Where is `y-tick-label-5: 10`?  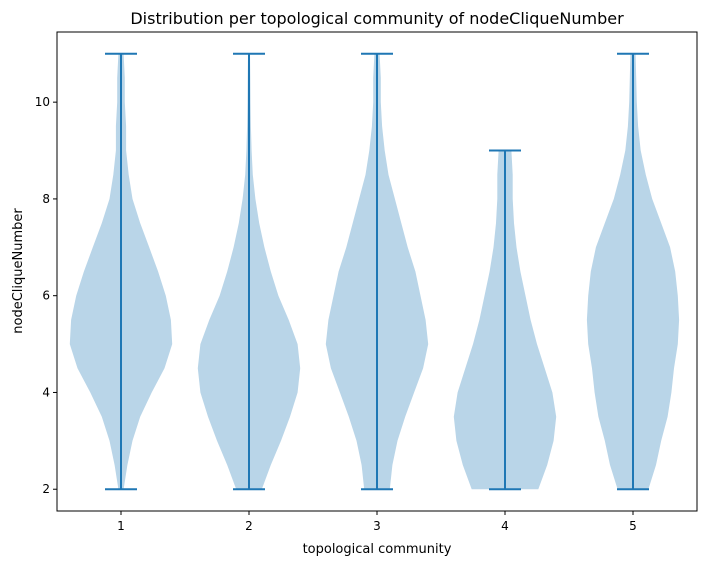
y-tick-label-5: 10 is located at coordinates (42, 102).